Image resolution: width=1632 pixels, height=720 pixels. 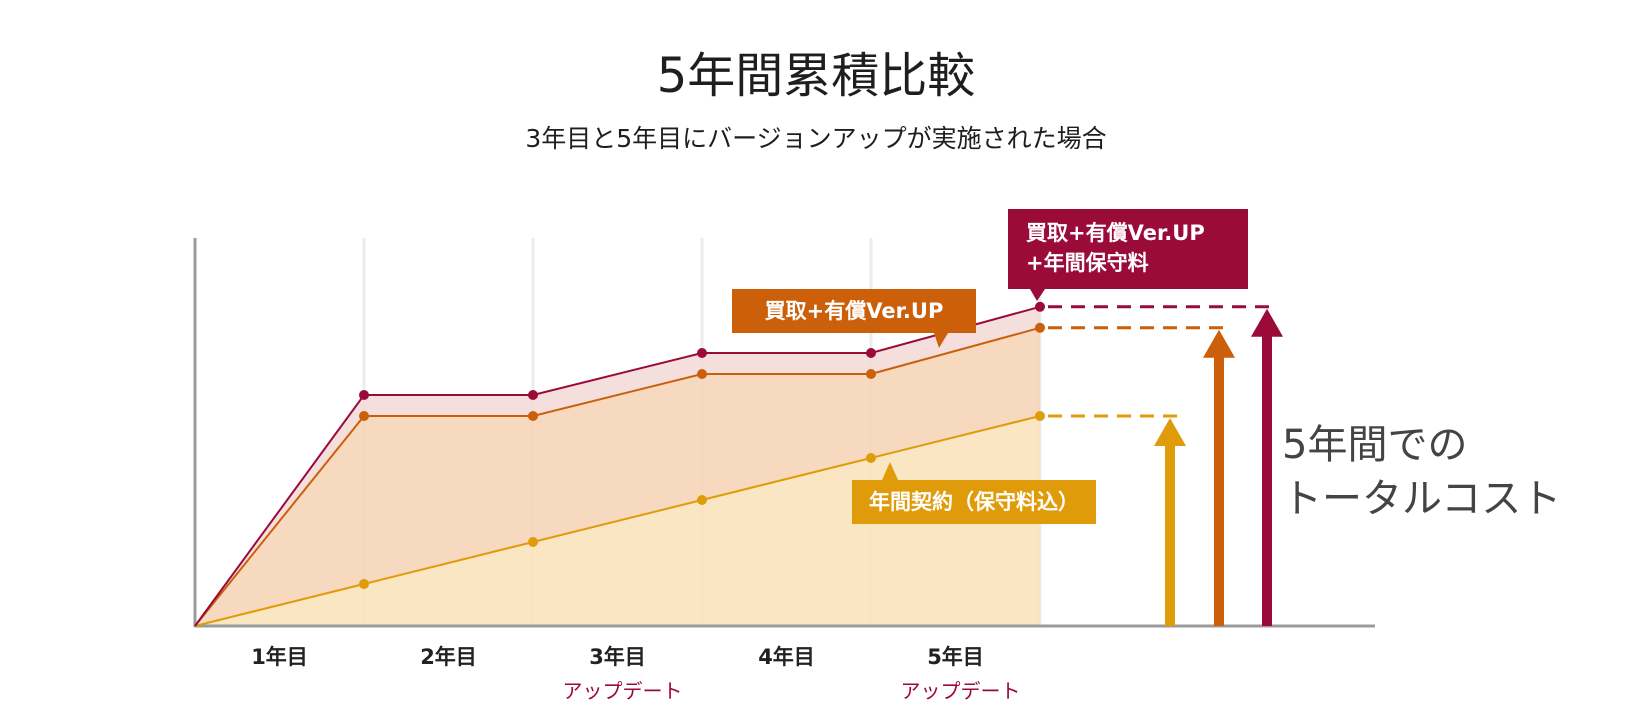 I want to click on arrow-head-buy_up, so click(x=1219, y=343).